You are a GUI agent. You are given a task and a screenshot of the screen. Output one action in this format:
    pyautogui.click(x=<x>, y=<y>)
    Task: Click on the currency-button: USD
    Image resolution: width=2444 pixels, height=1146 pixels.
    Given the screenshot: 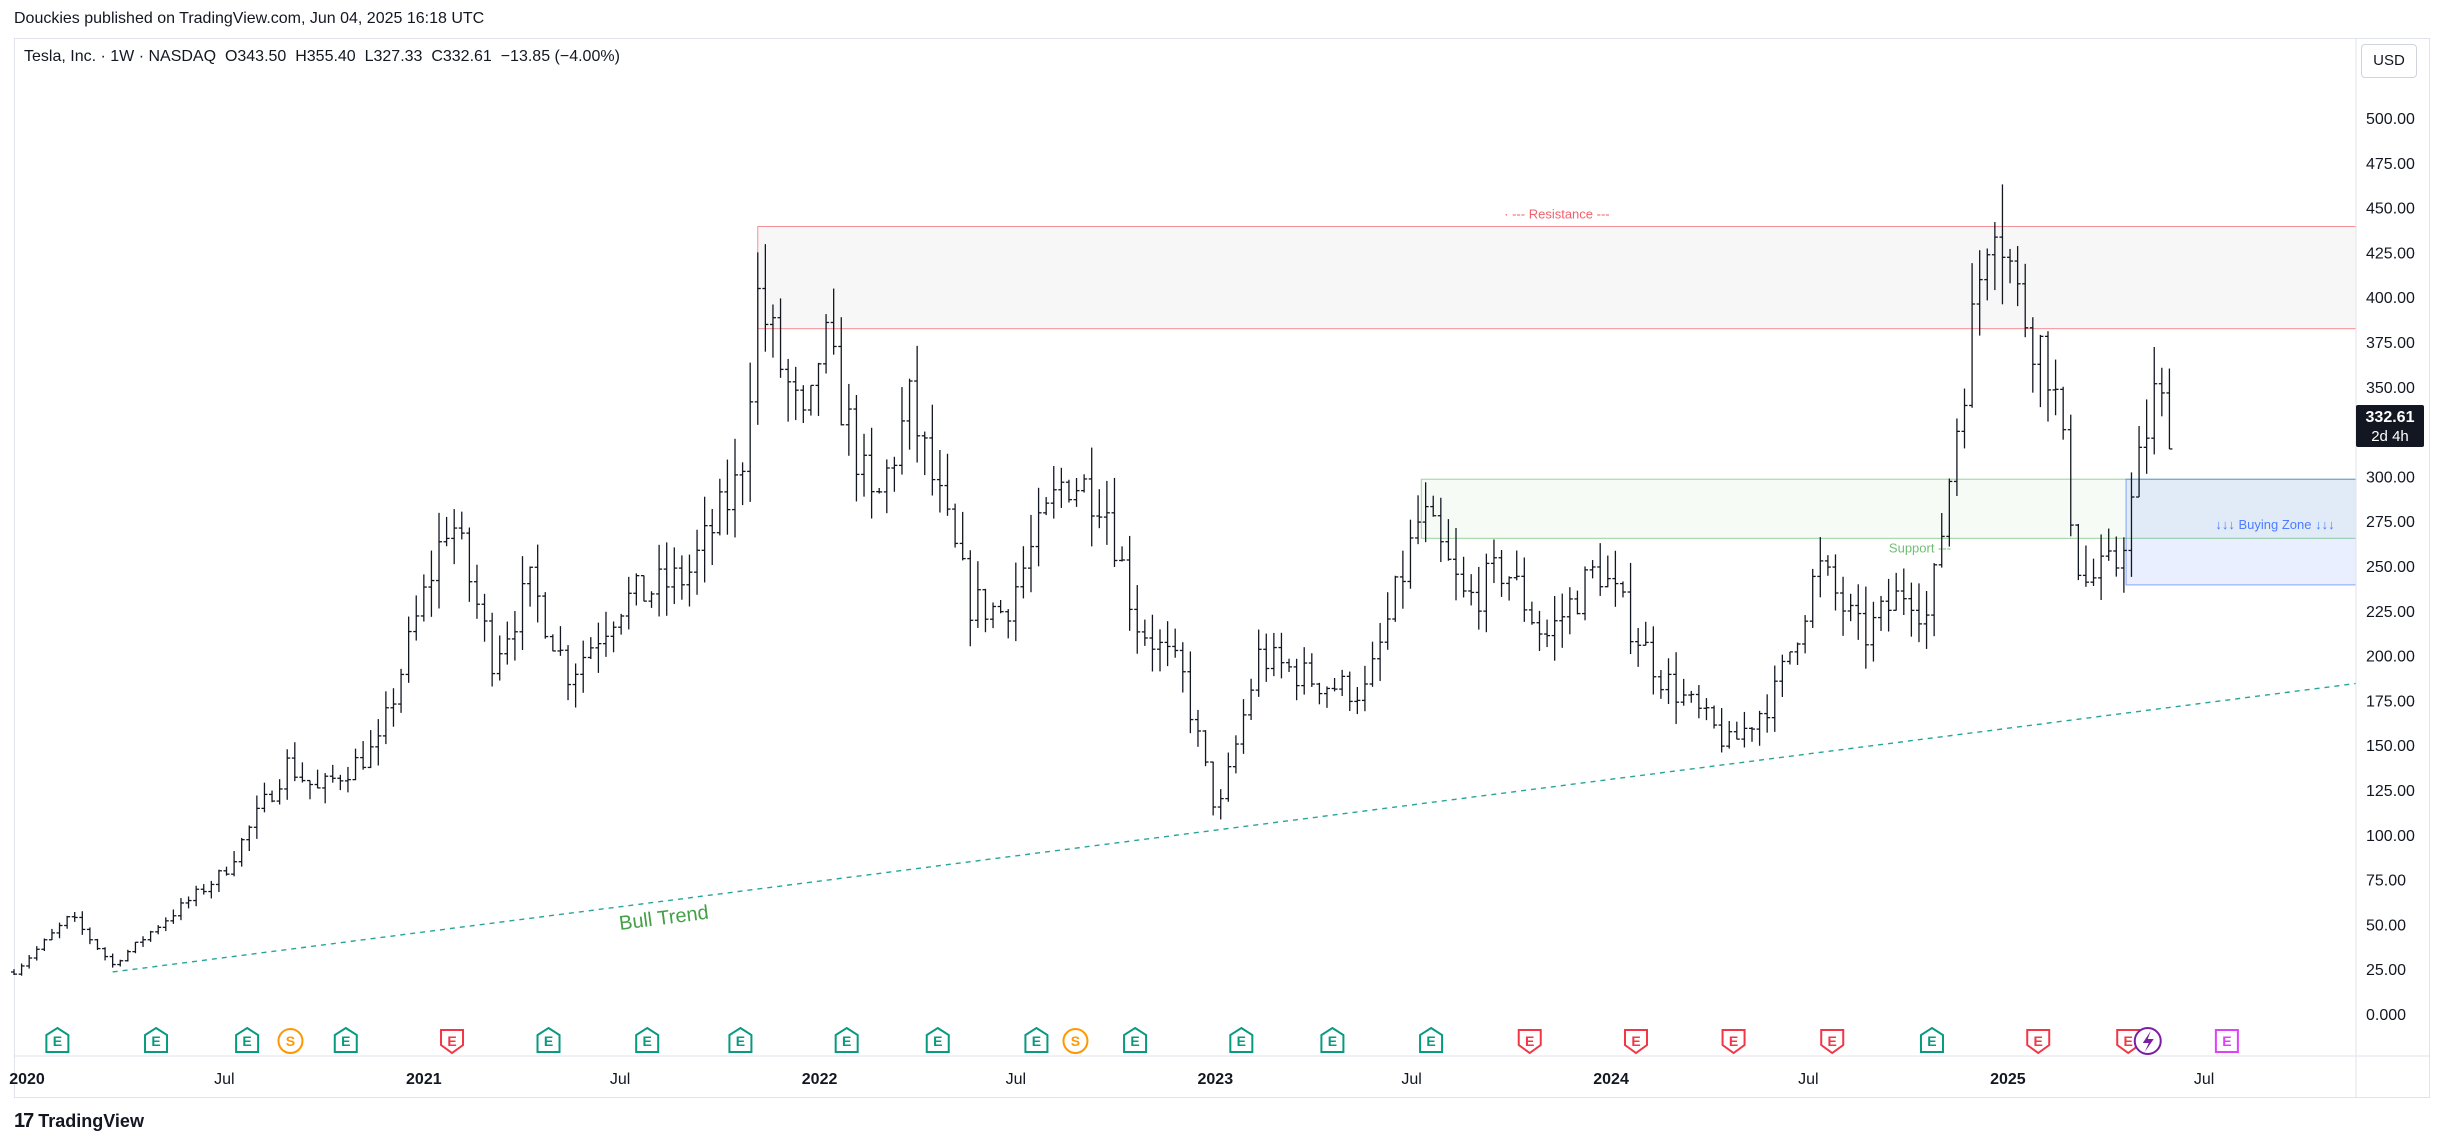 What is the action you would take?
    pyautogui.click(x=2389, y=61)
    